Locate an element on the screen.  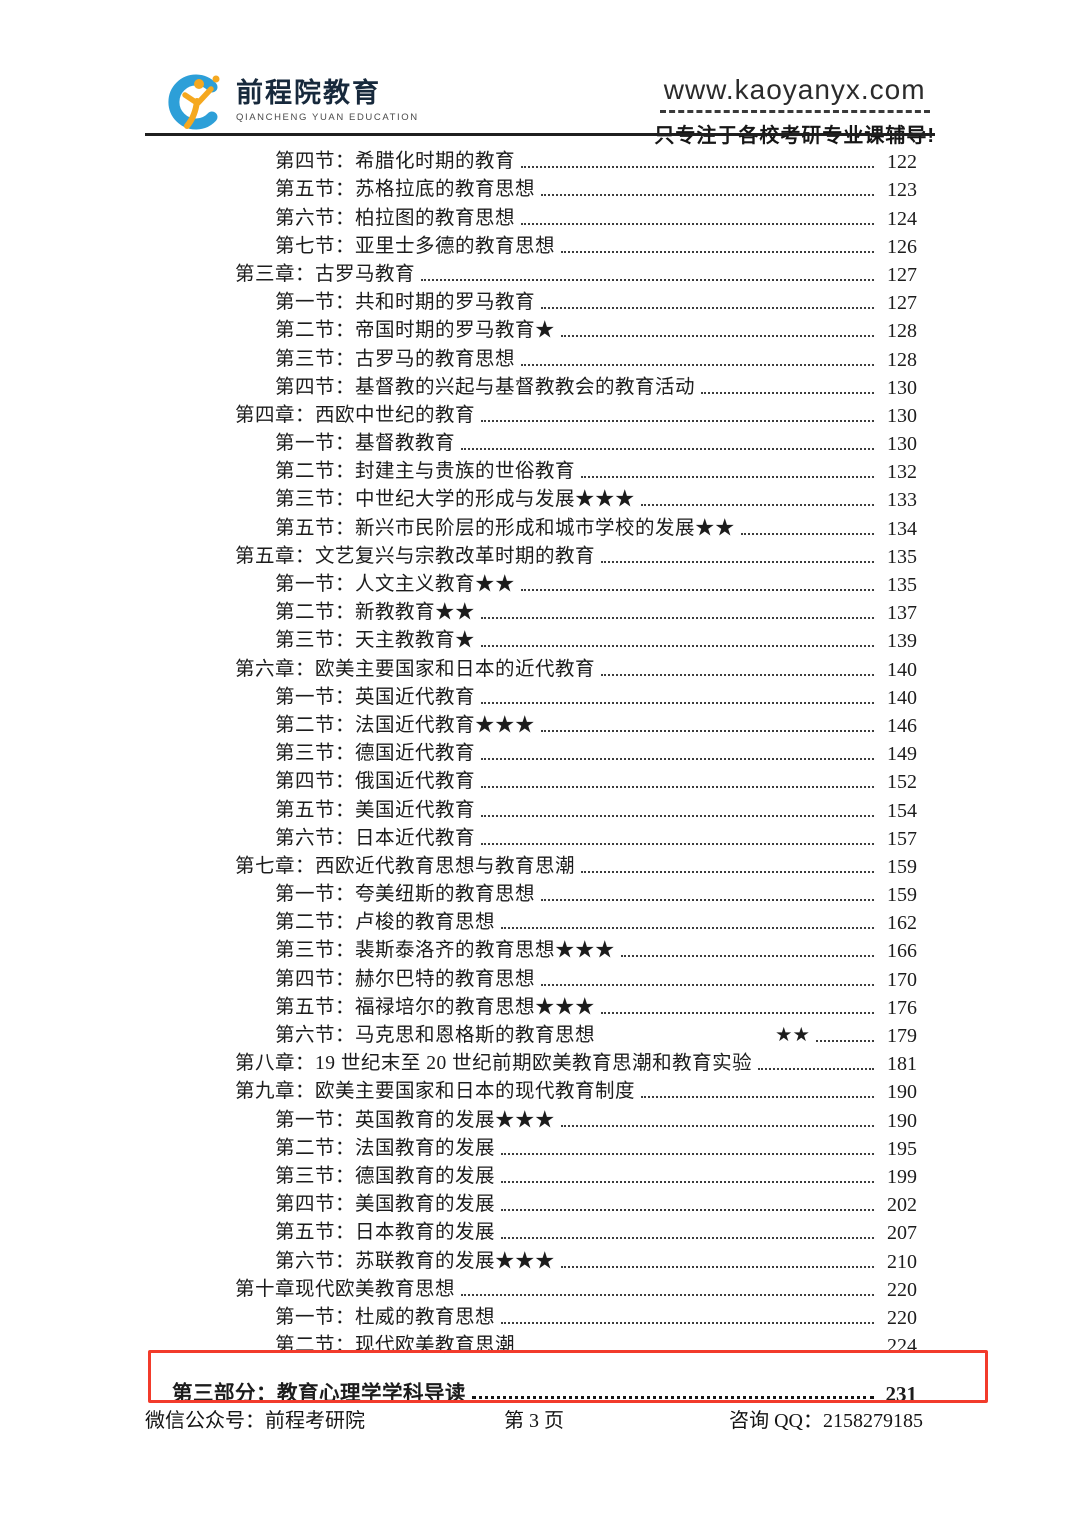
toc-entry-label: 第一节：基督教教育 is located at coordinates (365, 444).